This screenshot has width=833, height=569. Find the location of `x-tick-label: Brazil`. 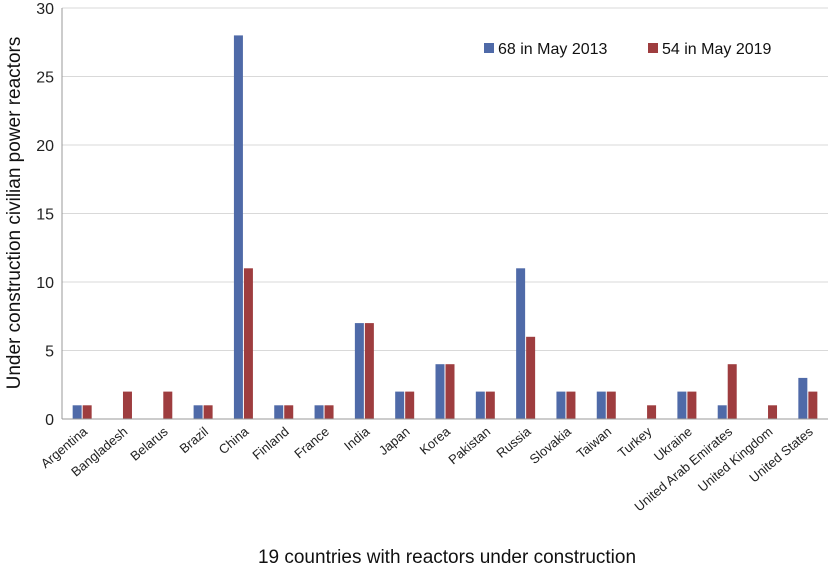

x-tick-label: Brazil is located at coordinates (193, 440).